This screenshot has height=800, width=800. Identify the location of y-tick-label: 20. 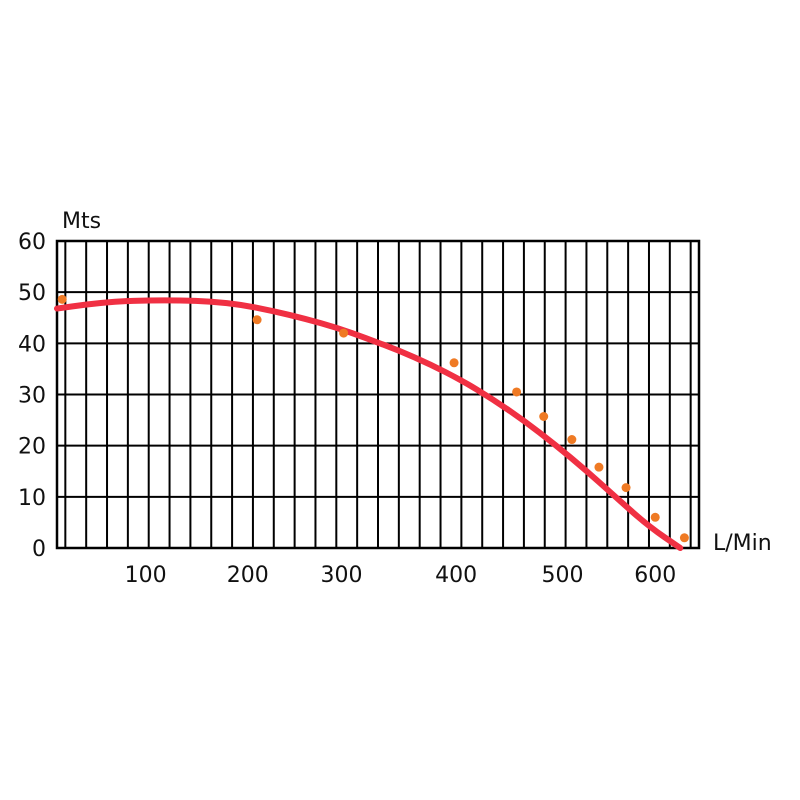
(32, 447).